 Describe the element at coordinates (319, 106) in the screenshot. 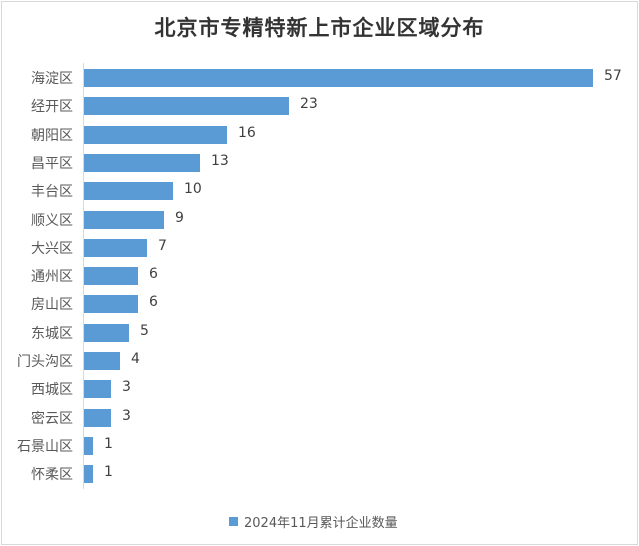

I see `bar-row: 经开区 23` at that location.